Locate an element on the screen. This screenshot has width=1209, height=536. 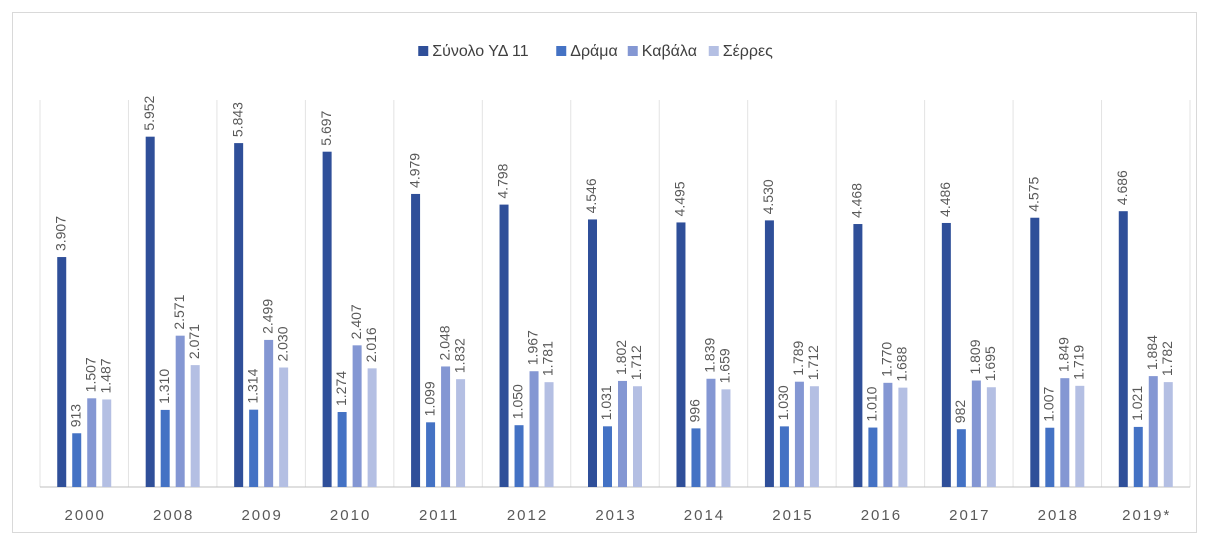
value-label: 1.849 is located at coordinates (1064, 354).